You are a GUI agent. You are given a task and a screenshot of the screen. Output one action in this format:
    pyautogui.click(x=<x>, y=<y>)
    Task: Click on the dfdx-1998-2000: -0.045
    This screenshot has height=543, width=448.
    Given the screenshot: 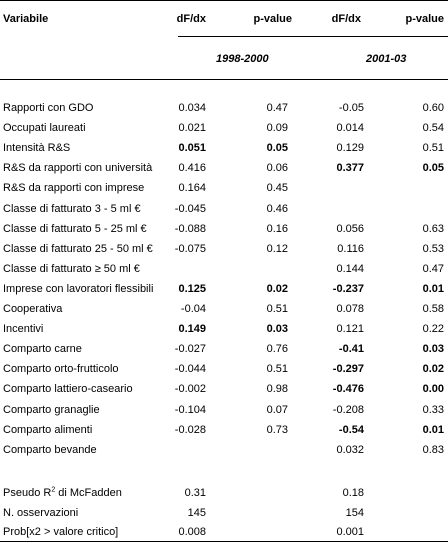 What is the action you would take?
    pyautogui.click(x=190, y=209)
    